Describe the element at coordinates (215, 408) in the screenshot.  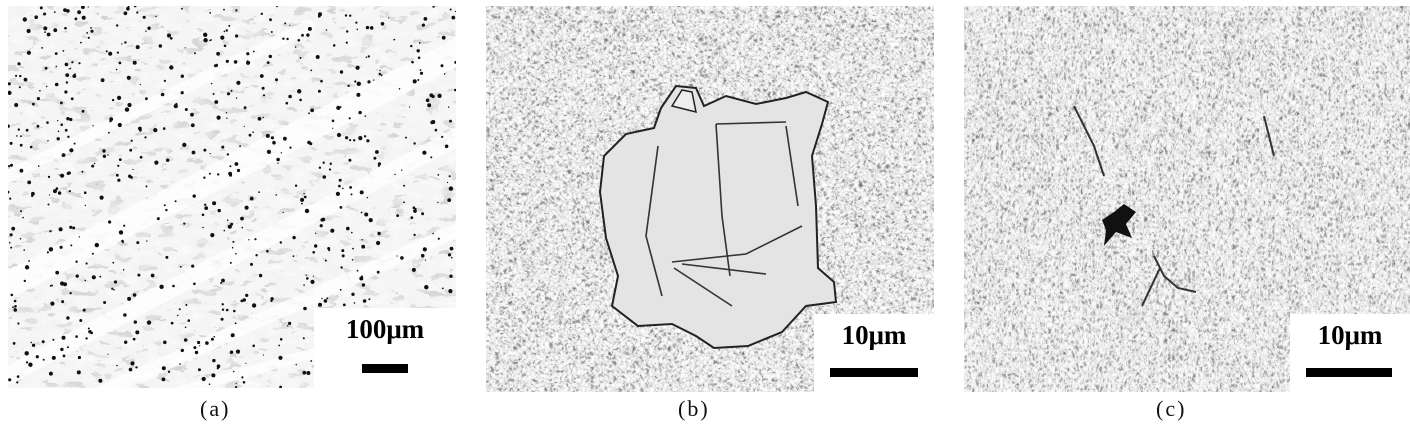
I see `caption-a: (a)` at that location.